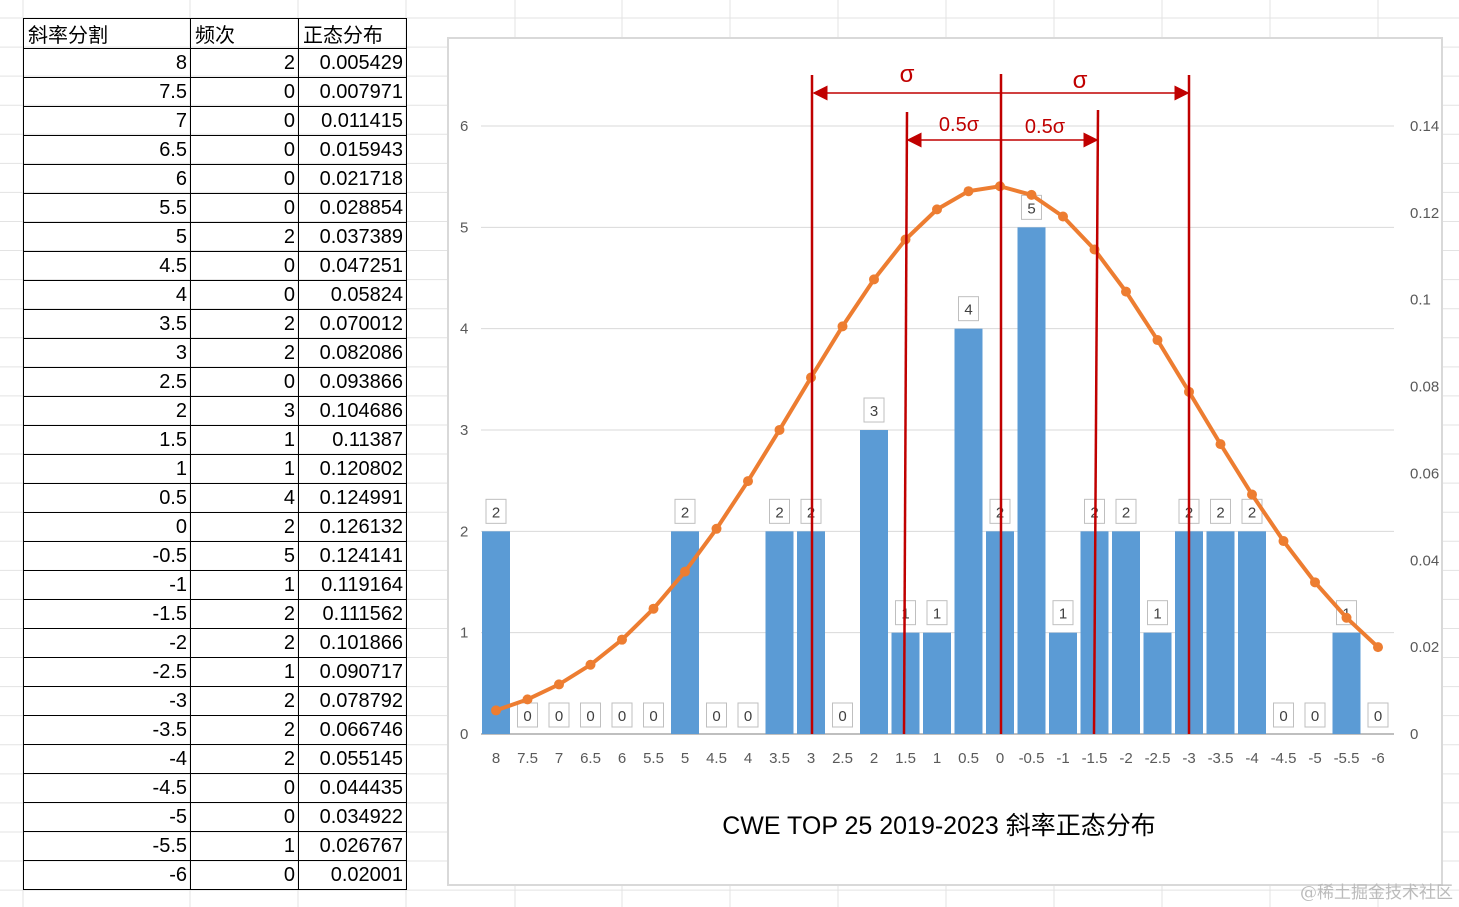 The width and height of the screenshot is (1459, 907). Describe the element at coordinates (107, 179) in the screenshot. I see `table-cell: 6` at that location.